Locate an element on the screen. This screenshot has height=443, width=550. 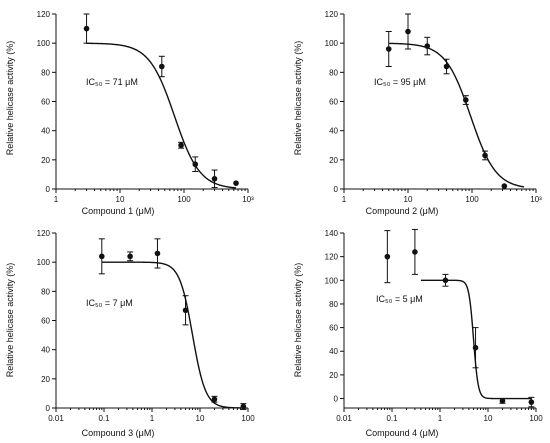
panel-2-ic50-annotation: IC₅₀ = 95 μM is located at coordinates (400, 82).